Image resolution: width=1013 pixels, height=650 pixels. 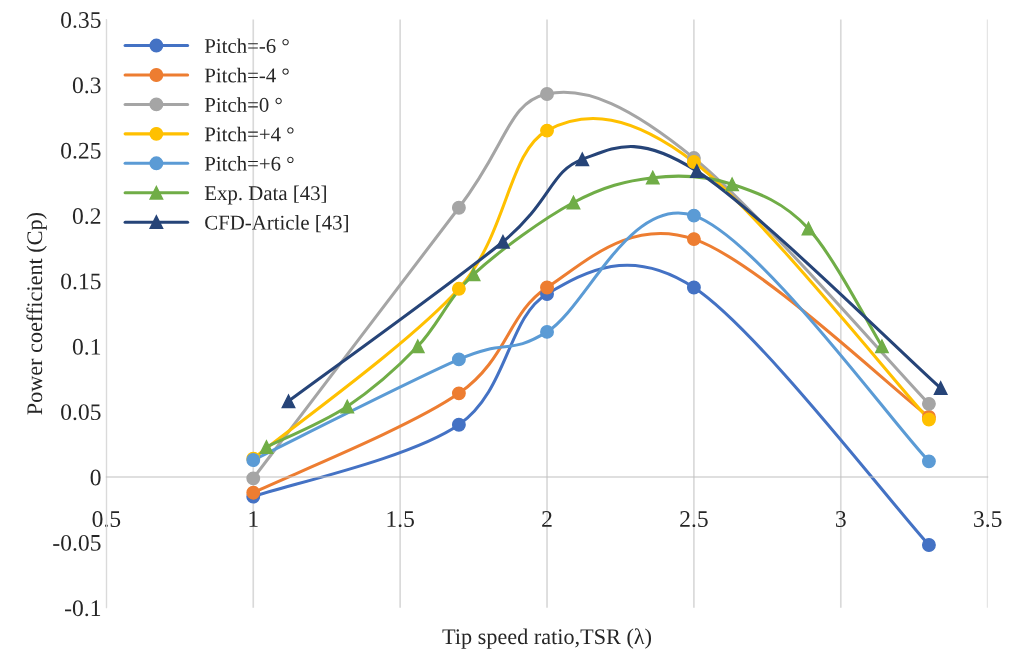 I want to click on y-tick-label: 0.3, so click(x=86, y=85).